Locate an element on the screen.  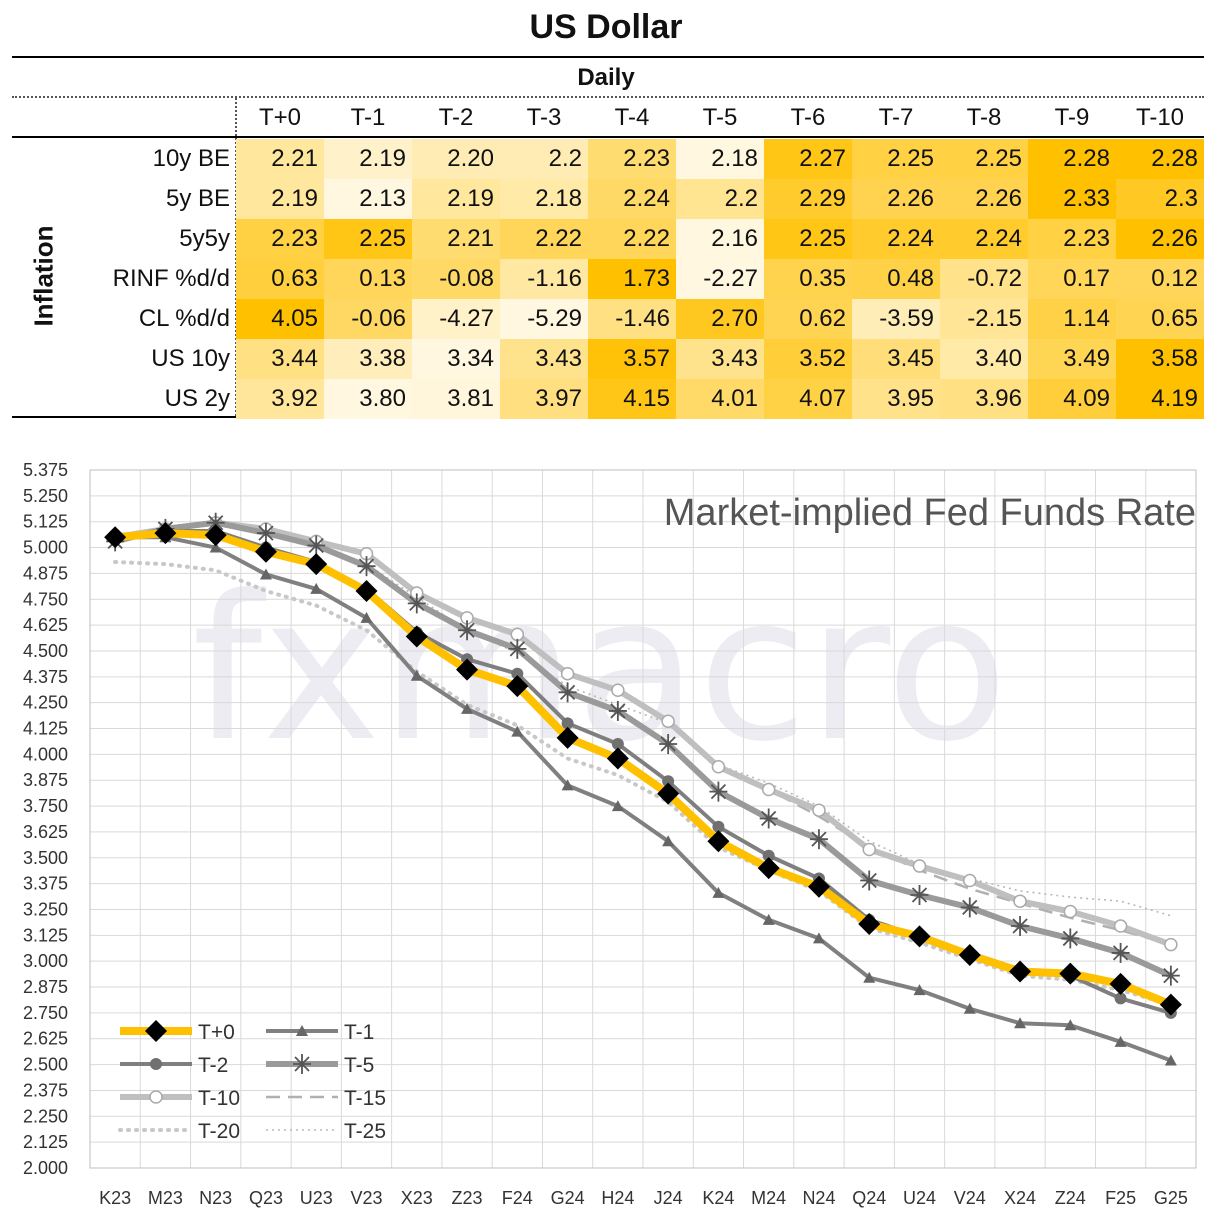
table-cell: -0.72 is located at coordinates (984, 279).